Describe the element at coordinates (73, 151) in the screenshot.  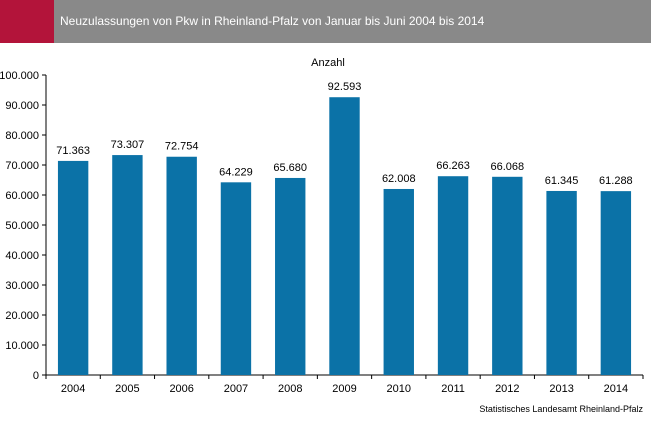
I see `data-label-2004: 71.363` at that location.